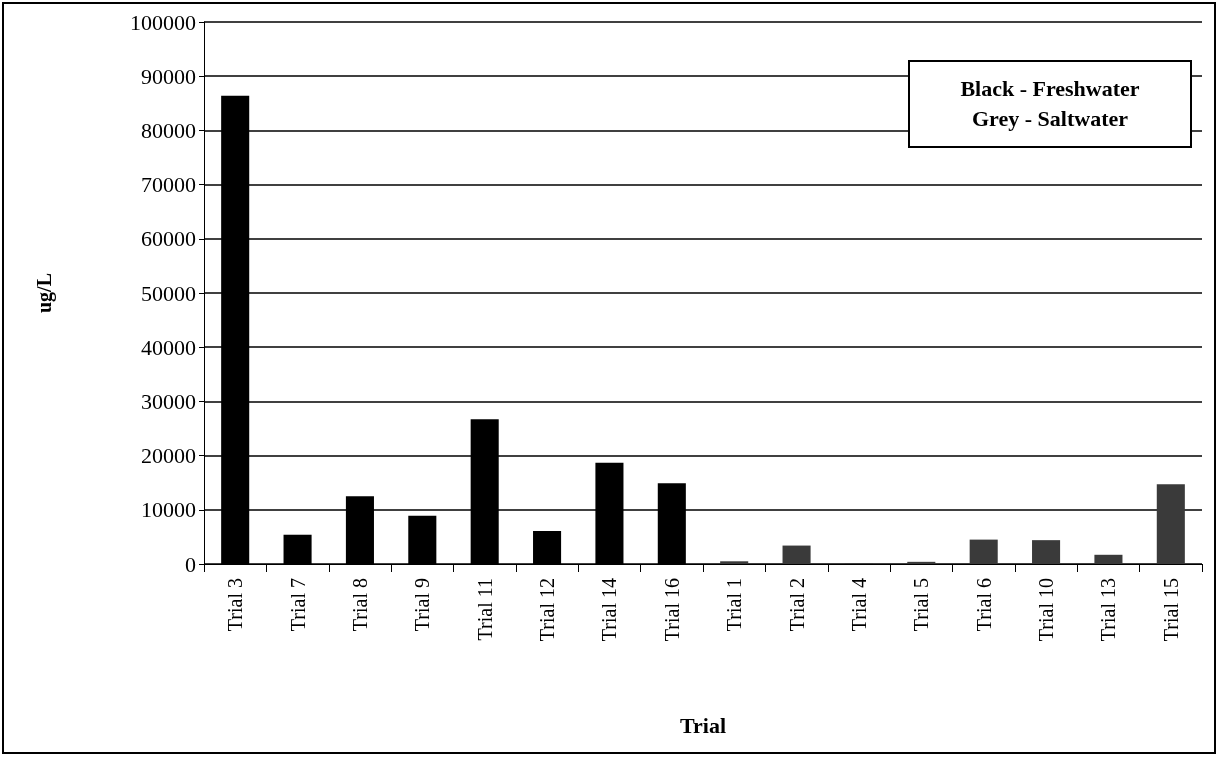  Describe the element at coordinates (1050, 89) in the screenshot. I see `annotation: Black - Freshwater` at that location.